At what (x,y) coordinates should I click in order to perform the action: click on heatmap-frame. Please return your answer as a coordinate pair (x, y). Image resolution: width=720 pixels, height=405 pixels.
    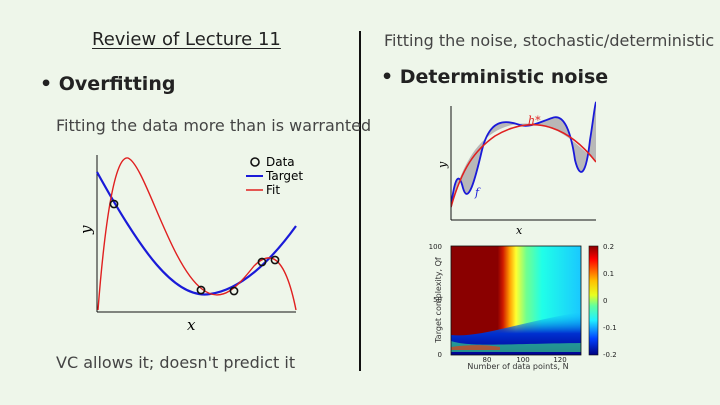
    Looking at the image, I should click on (516, 300).